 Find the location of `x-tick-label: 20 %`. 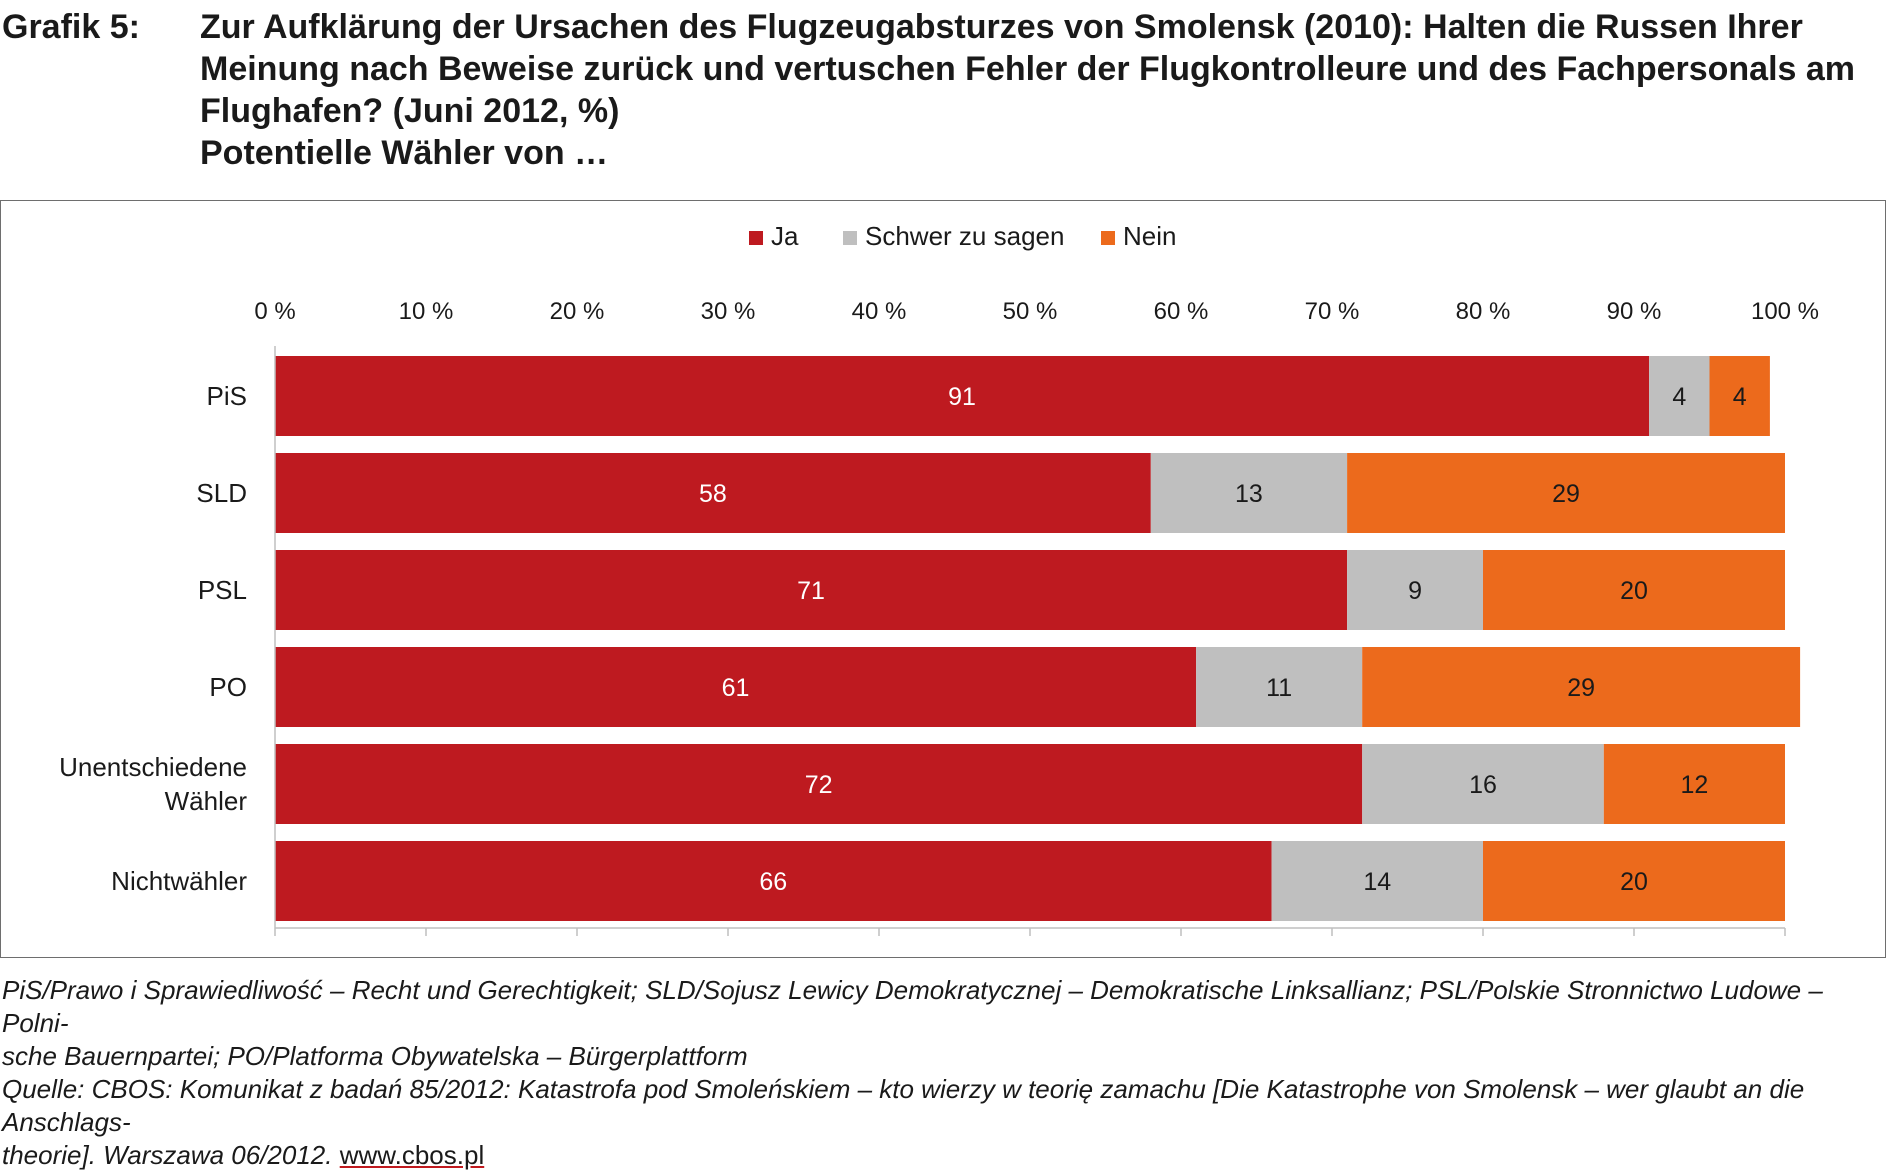

x-tick-label: 20 % is located at coordinates (577, 311).